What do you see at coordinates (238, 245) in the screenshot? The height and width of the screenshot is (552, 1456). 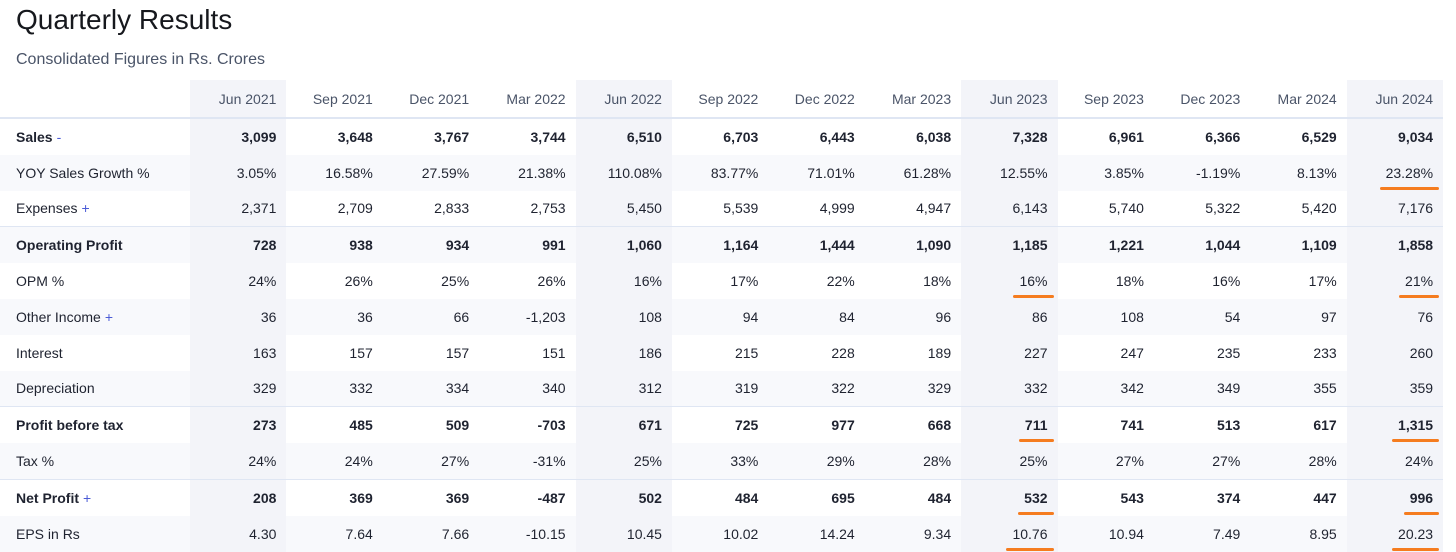 I see `value-cell: 728` at bounding box center [238, 245].